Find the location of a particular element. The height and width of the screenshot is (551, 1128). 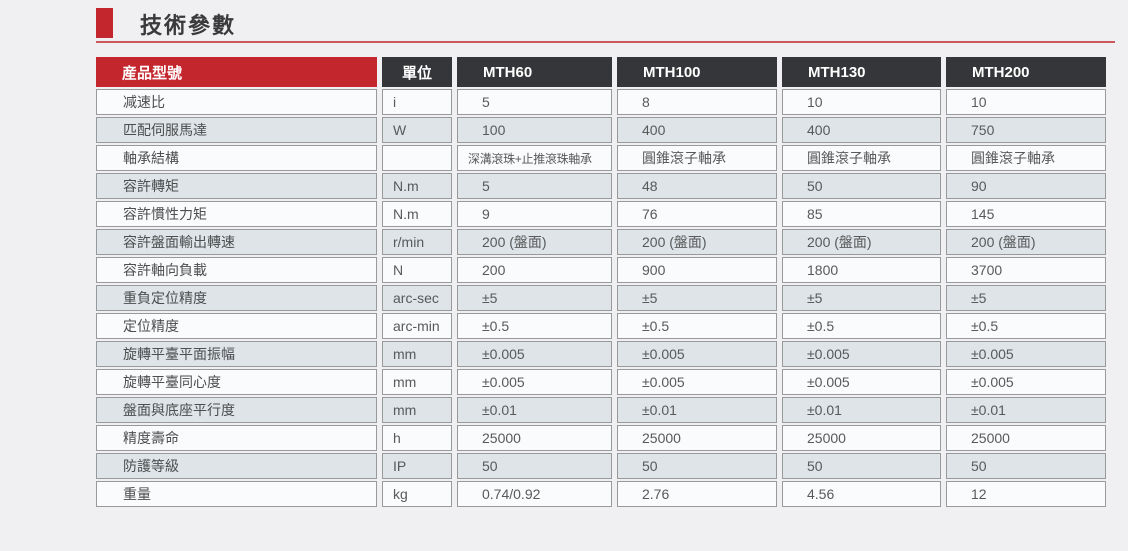

row-unit is located at coordinates (417, 158).